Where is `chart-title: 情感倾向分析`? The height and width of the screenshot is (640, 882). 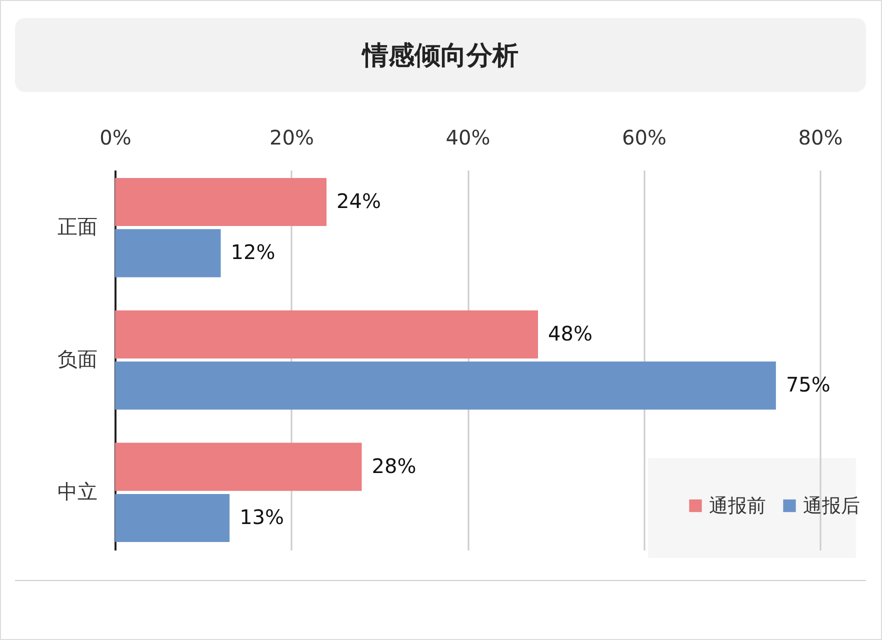
chart-title: 情感倾向分析 is located at coordinates (440, 55).